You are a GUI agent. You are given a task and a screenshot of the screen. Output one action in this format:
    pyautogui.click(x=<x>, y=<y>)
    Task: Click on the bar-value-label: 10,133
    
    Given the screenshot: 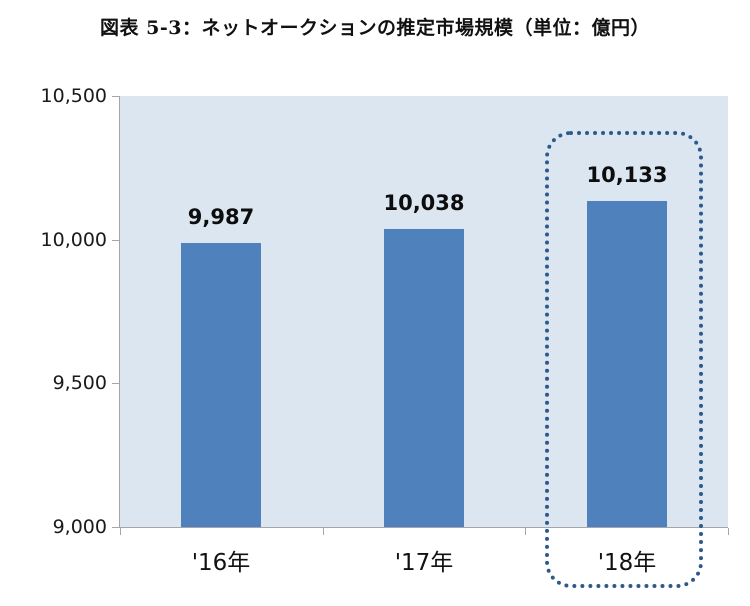 What is the action you would take?
    pyautogui.click(x=627, y=175)
    